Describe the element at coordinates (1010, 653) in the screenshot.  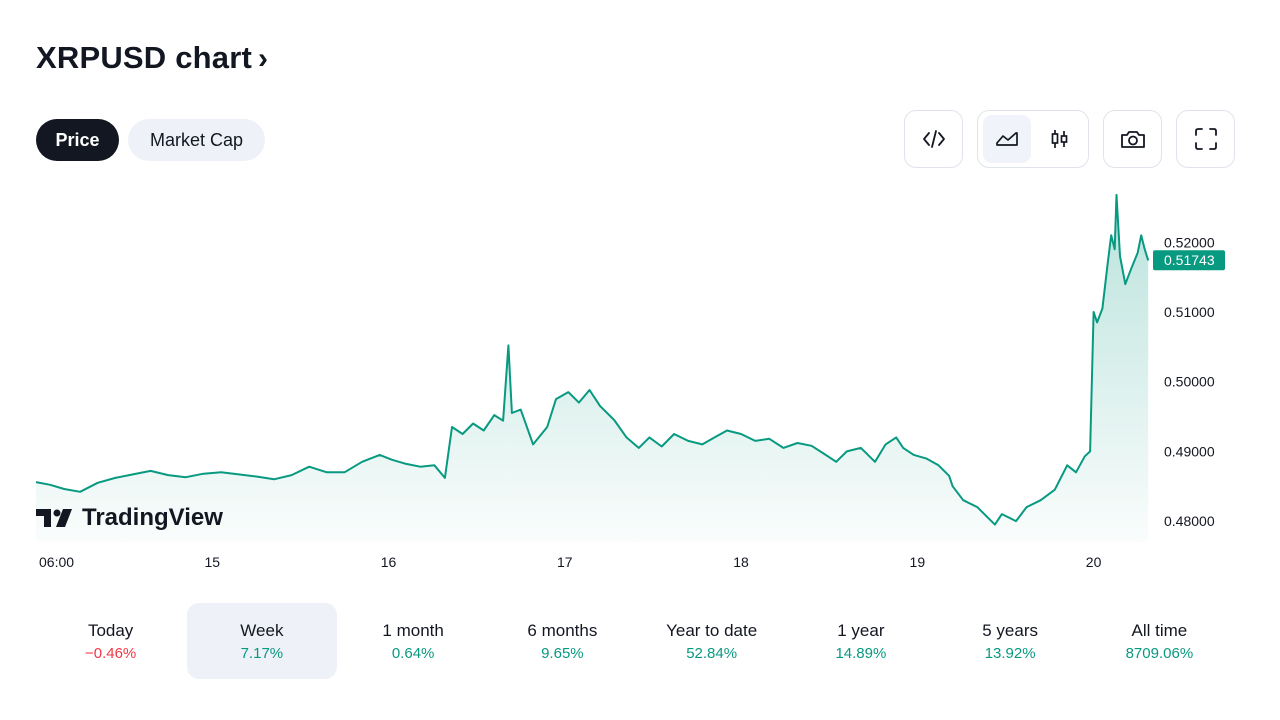
I see `period-change-value: 13.92%` at that location.